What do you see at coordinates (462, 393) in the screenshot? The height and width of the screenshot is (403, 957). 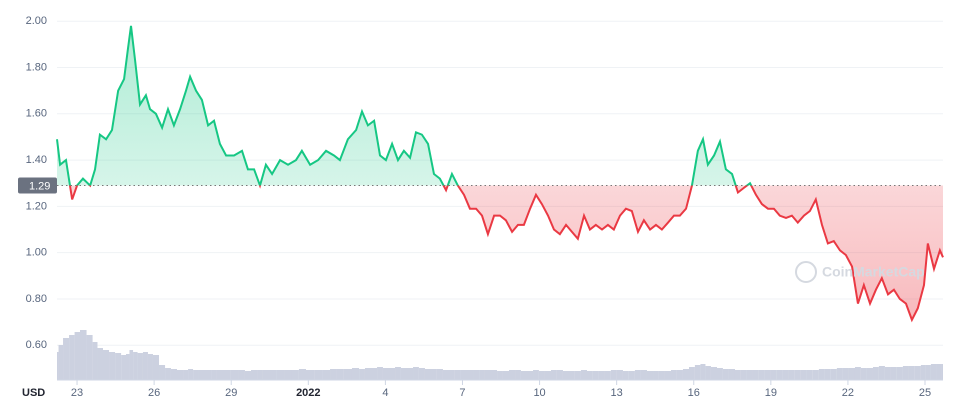 I see `x-tick-label: 7` at bounding box center [462, 393].